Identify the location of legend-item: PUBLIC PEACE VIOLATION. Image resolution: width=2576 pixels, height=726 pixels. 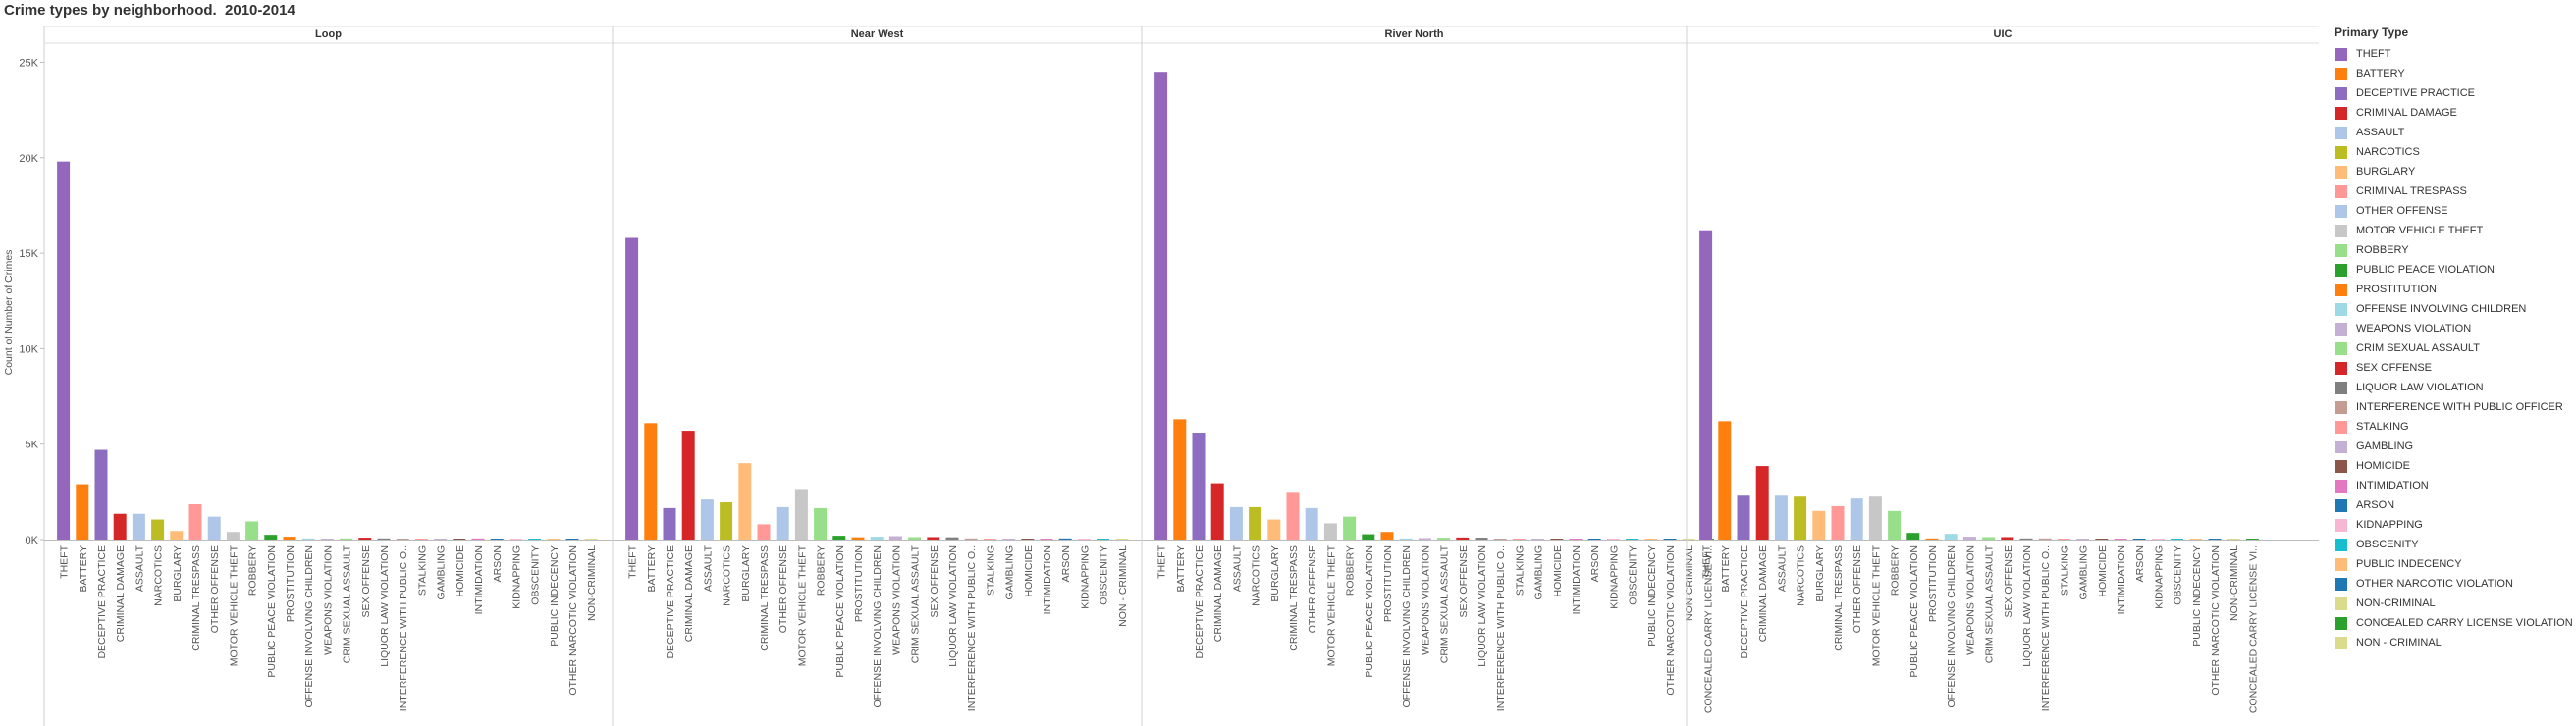
(2455, 270).